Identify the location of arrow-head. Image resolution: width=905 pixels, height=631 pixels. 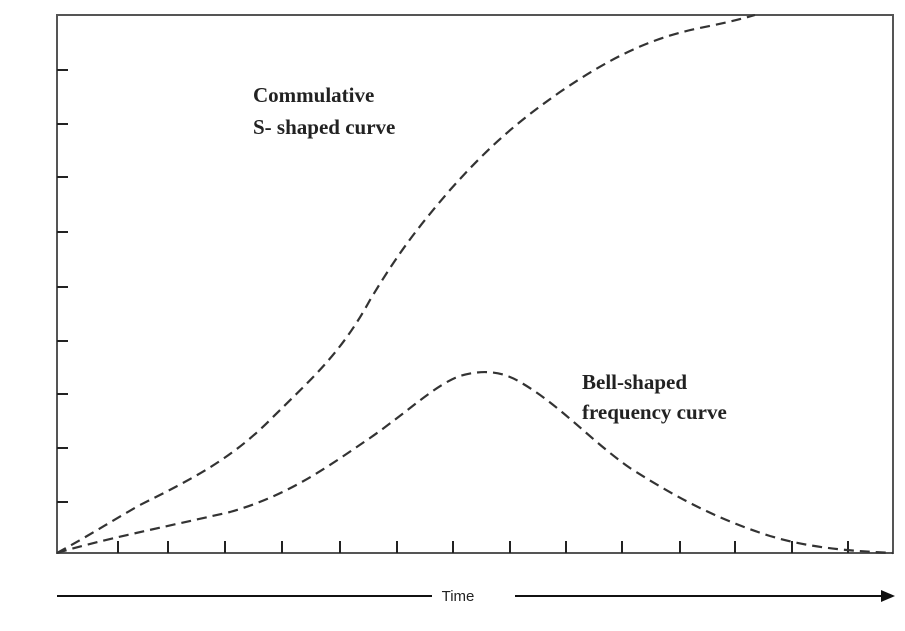
(888, 596).